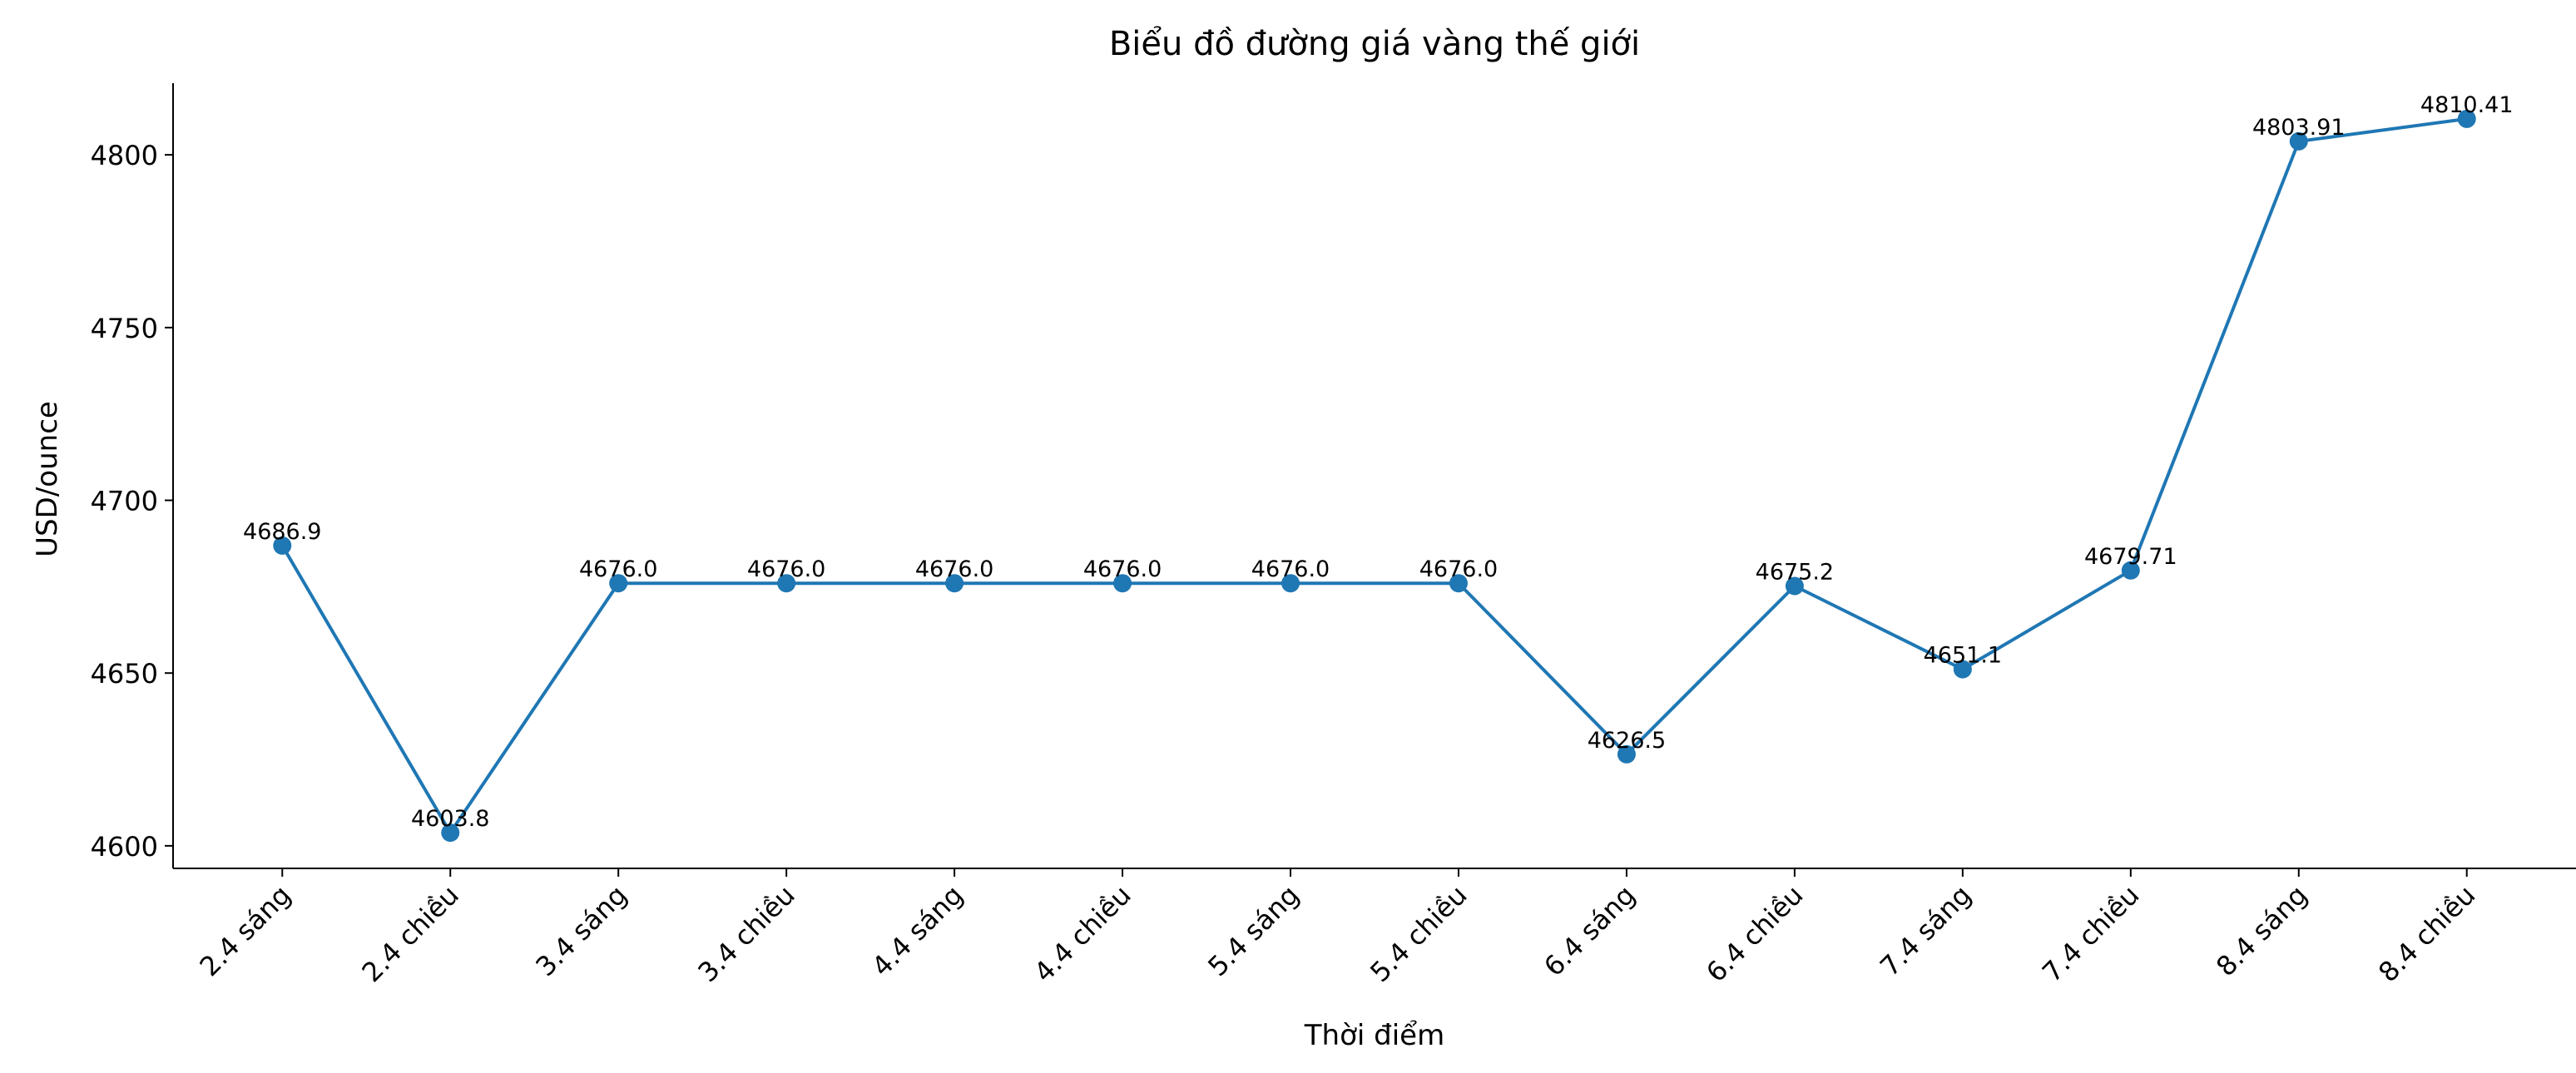  I want to click on x-tick-label: 2.4 chiều, so click(411, 933).